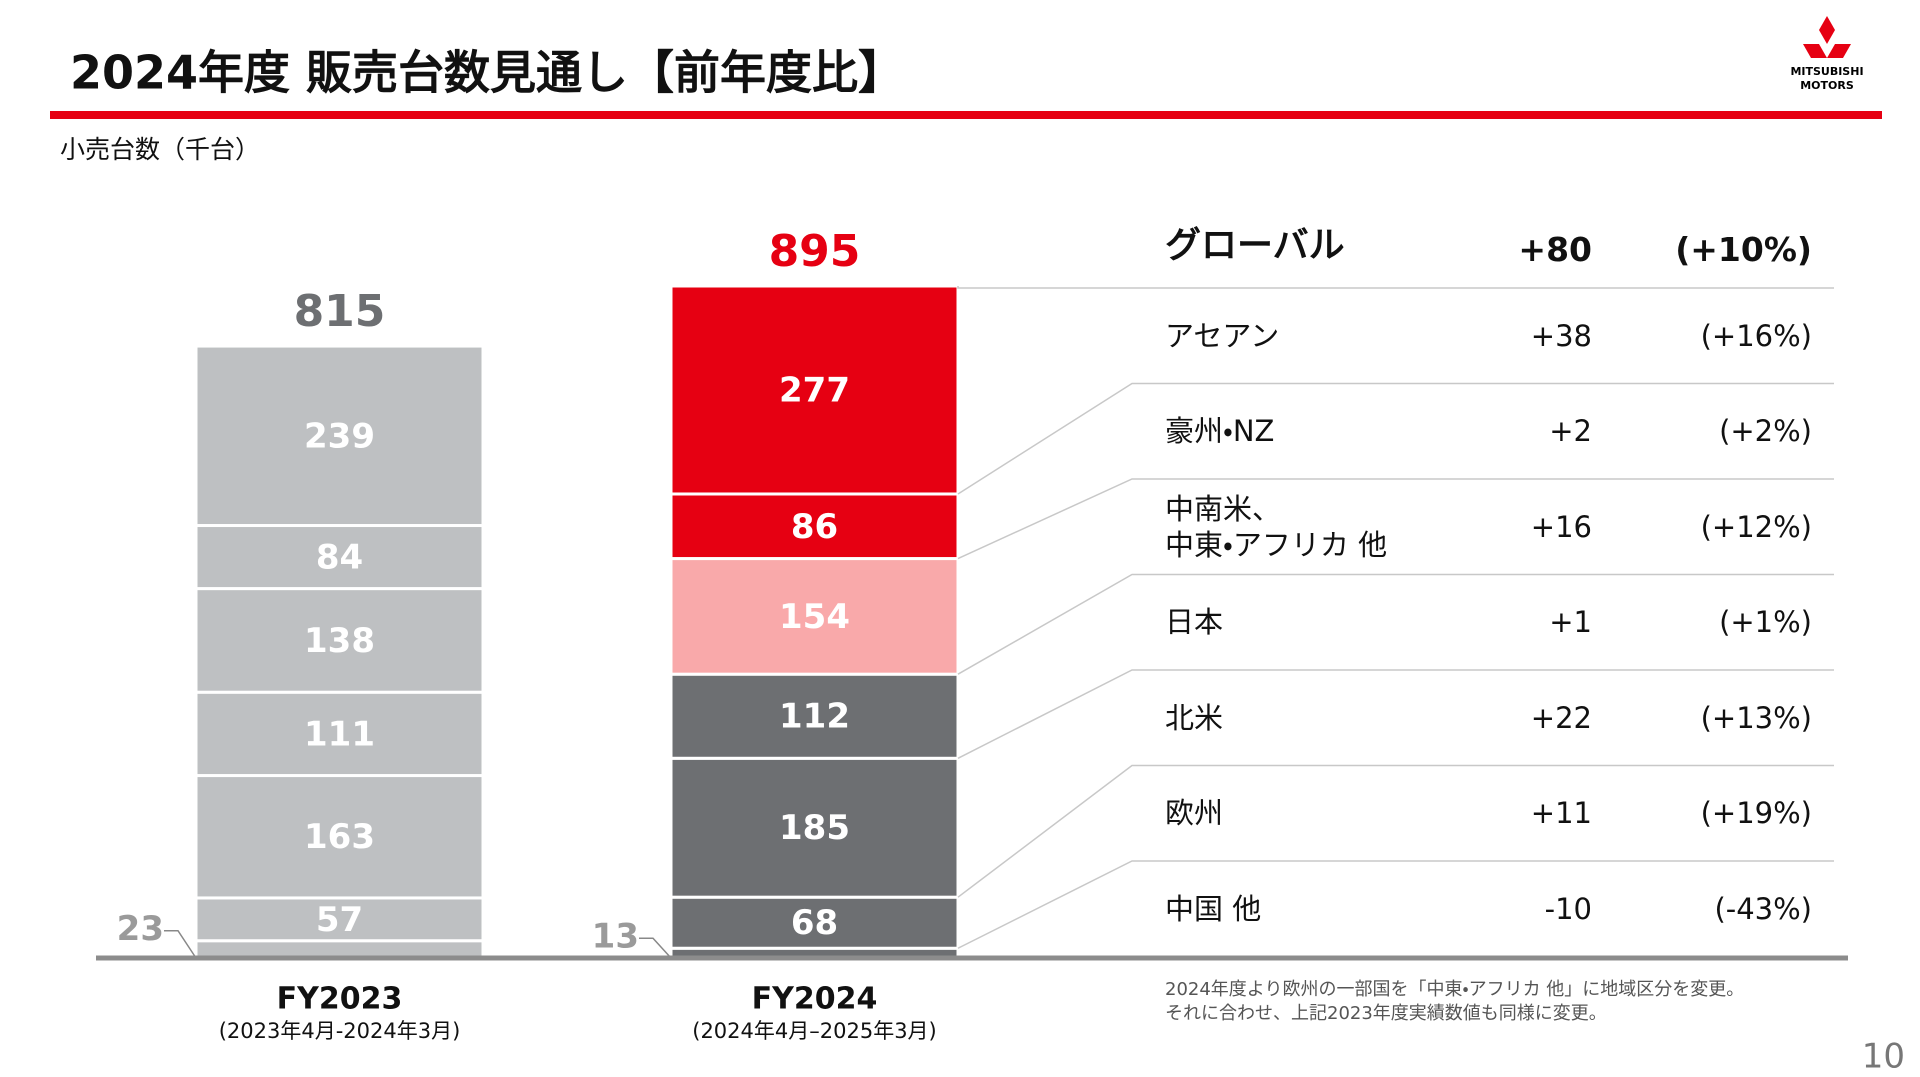 This screenshot has height=1077, width=1920. I want to click on table-header: (+10%), so click(1743, 249).